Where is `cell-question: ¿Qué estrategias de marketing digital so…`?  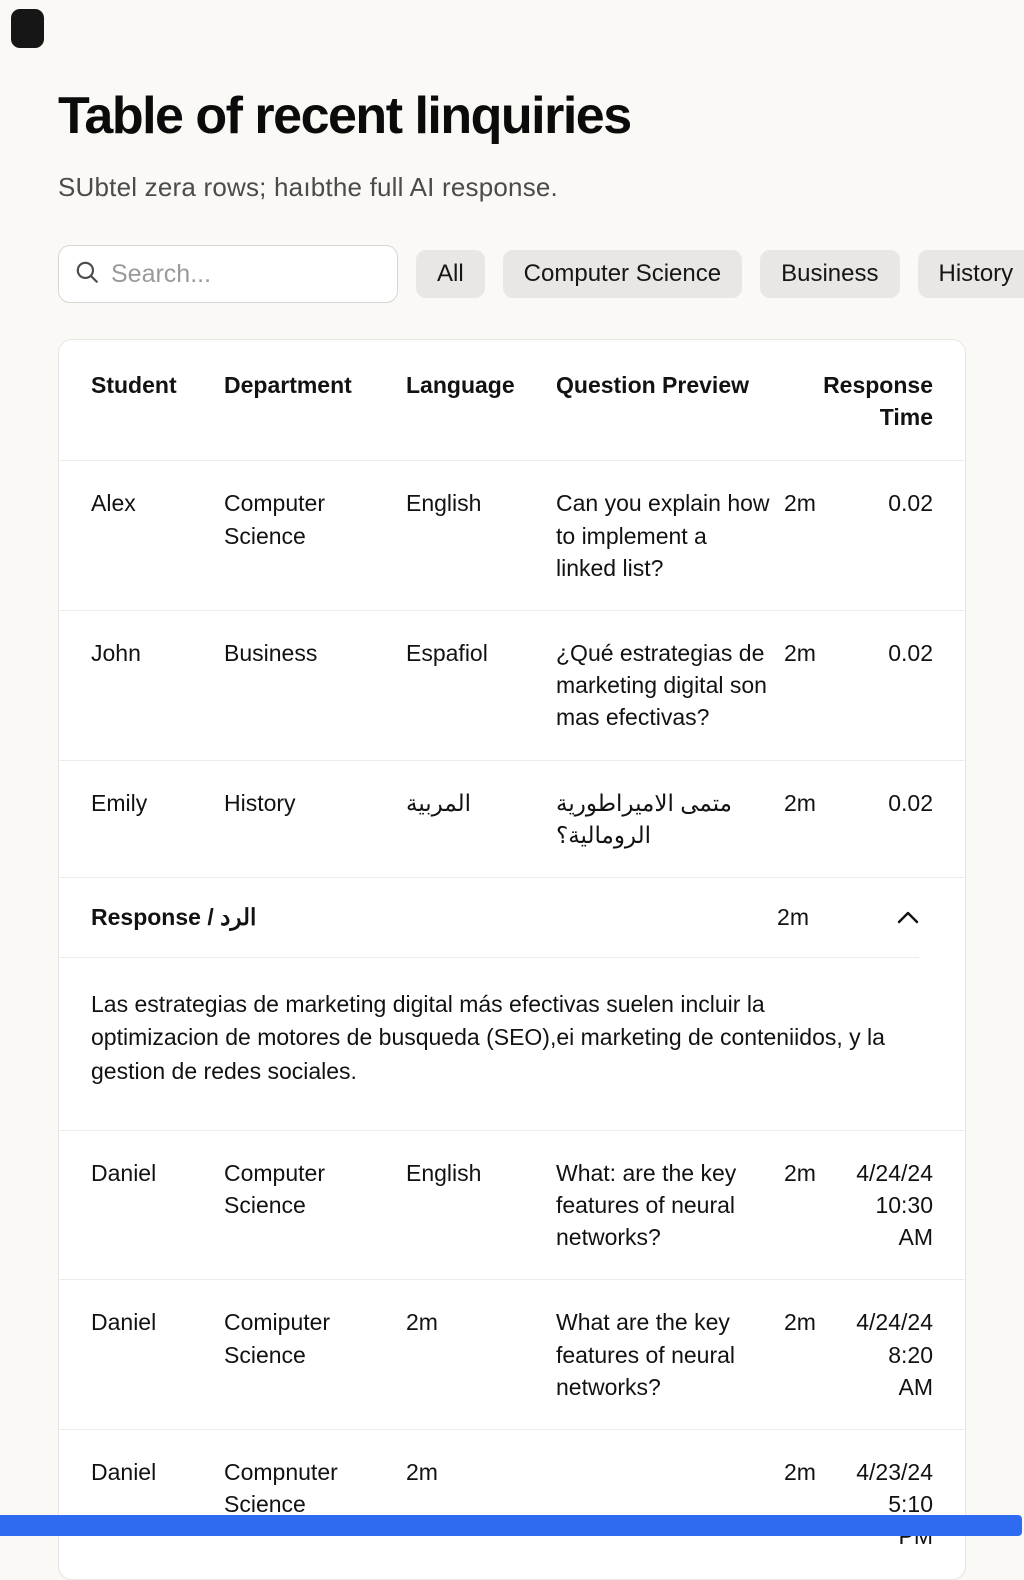 cell-question: ¿Qué estrategias de marketing digital so… is located at coordinates (670, 685).